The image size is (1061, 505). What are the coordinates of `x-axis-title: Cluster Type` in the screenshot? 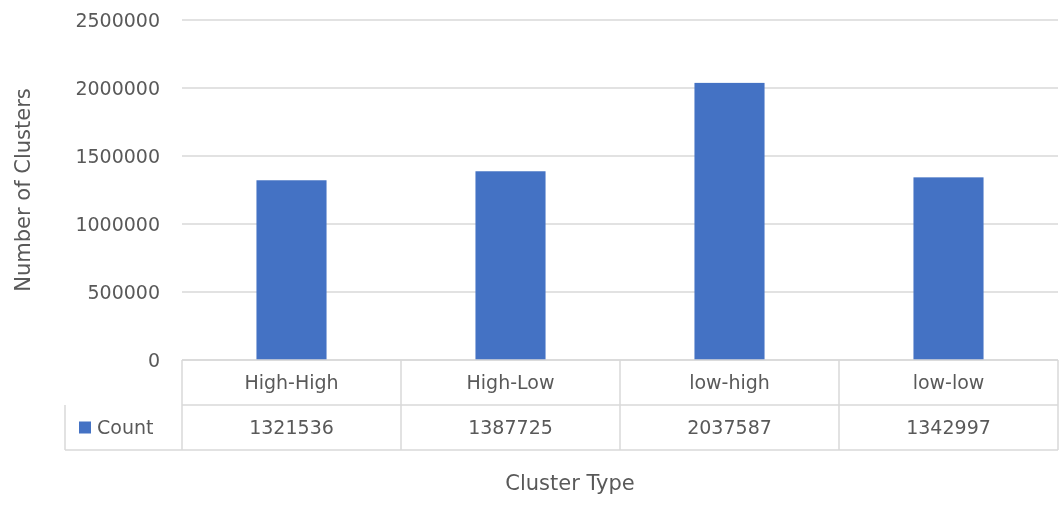 It's located at (570, 483).